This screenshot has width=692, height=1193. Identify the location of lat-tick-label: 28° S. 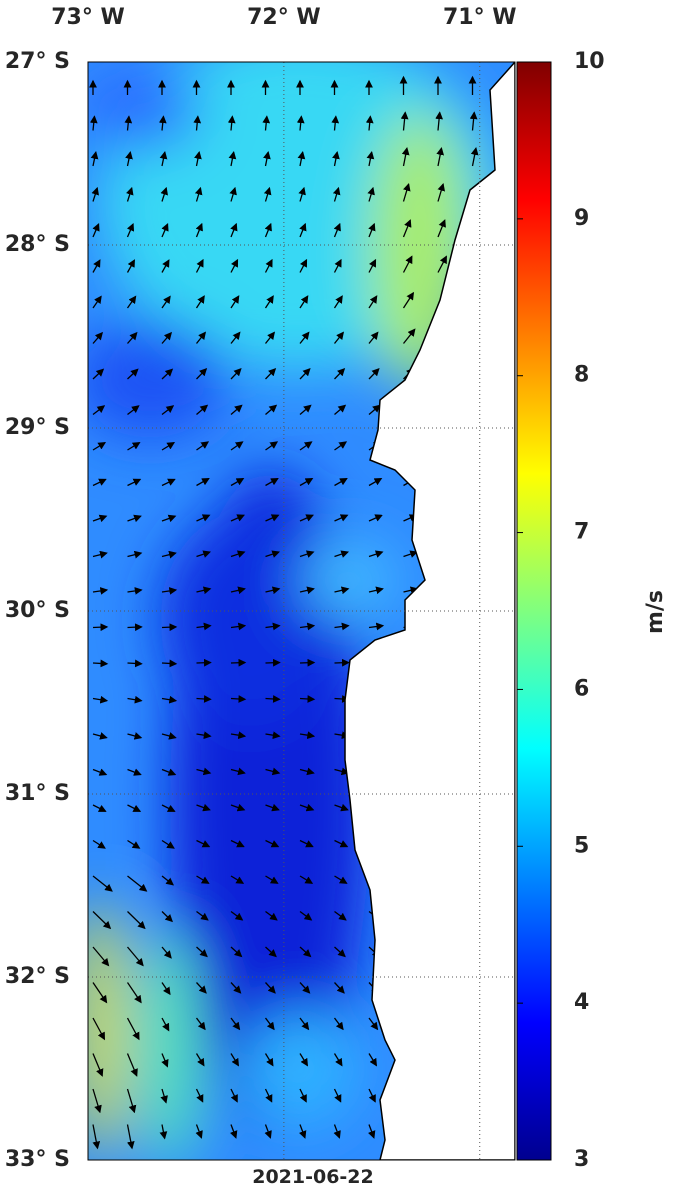
(37, 244).